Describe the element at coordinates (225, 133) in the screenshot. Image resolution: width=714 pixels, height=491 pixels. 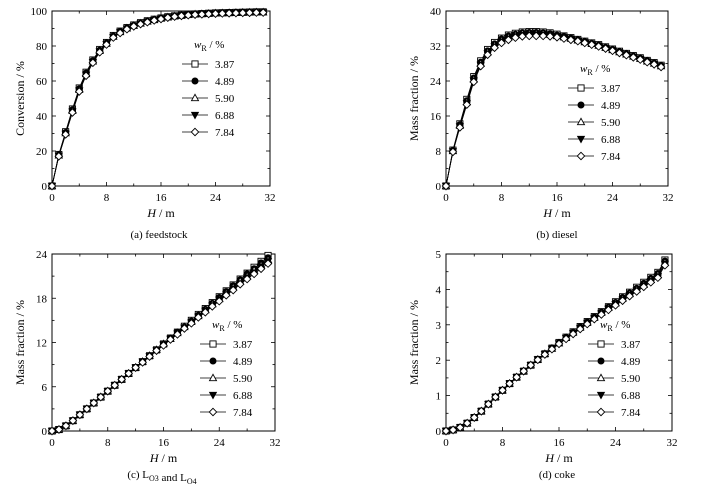
I see `legend-label: 7.84` at that location.